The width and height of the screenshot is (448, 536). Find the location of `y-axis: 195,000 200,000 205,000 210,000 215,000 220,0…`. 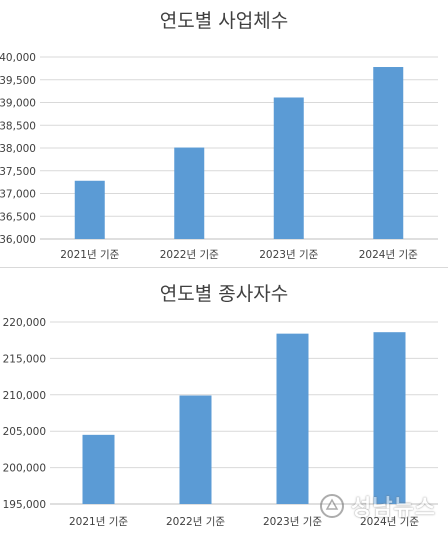

y-axis: 195,000 200,000 205,000 210,000 215,000 220,0… is located at coordinates (24, 414).